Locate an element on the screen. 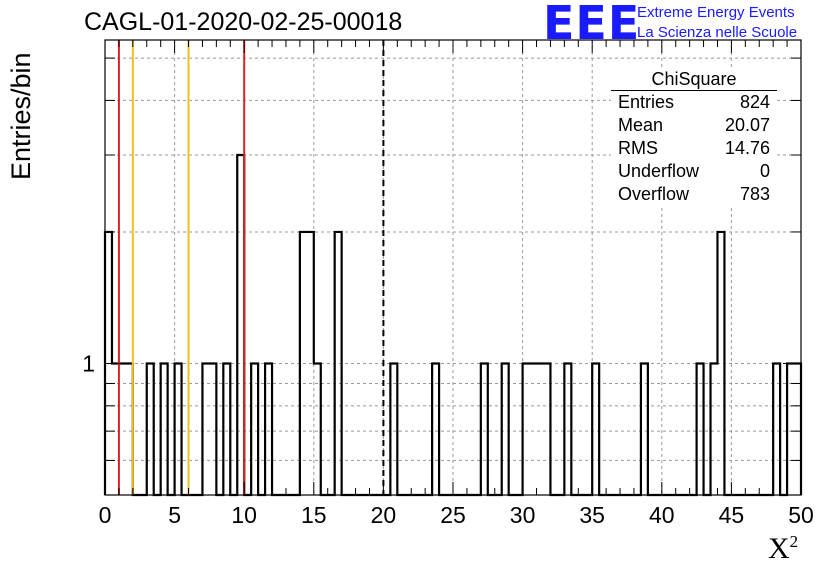  plot-title: CAGL-01-2020-02-25-00018 is located at coordinates (243, 22).